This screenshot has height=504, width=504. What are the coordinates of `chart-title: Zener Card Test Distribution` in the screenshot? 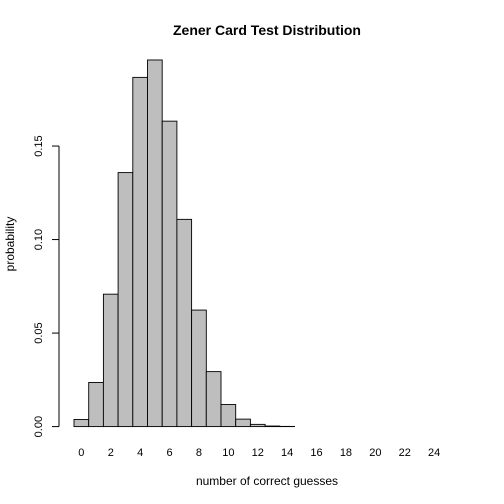 It's located at (267, 30).